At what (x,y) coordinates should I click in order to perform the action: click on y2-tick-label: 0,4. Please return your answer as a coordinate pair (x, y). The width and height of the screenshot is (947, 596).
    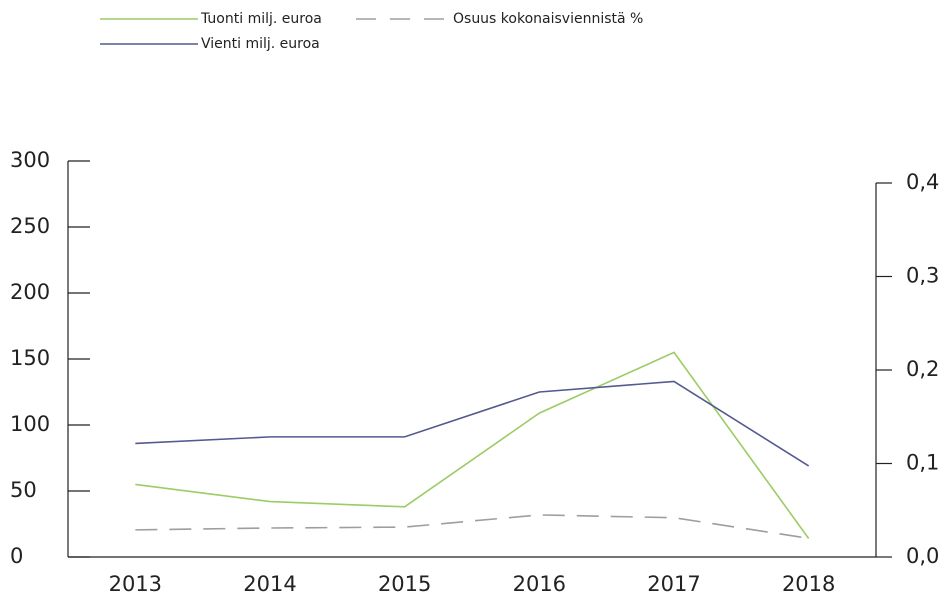
    Looking at the image, I should click on (922, 182).